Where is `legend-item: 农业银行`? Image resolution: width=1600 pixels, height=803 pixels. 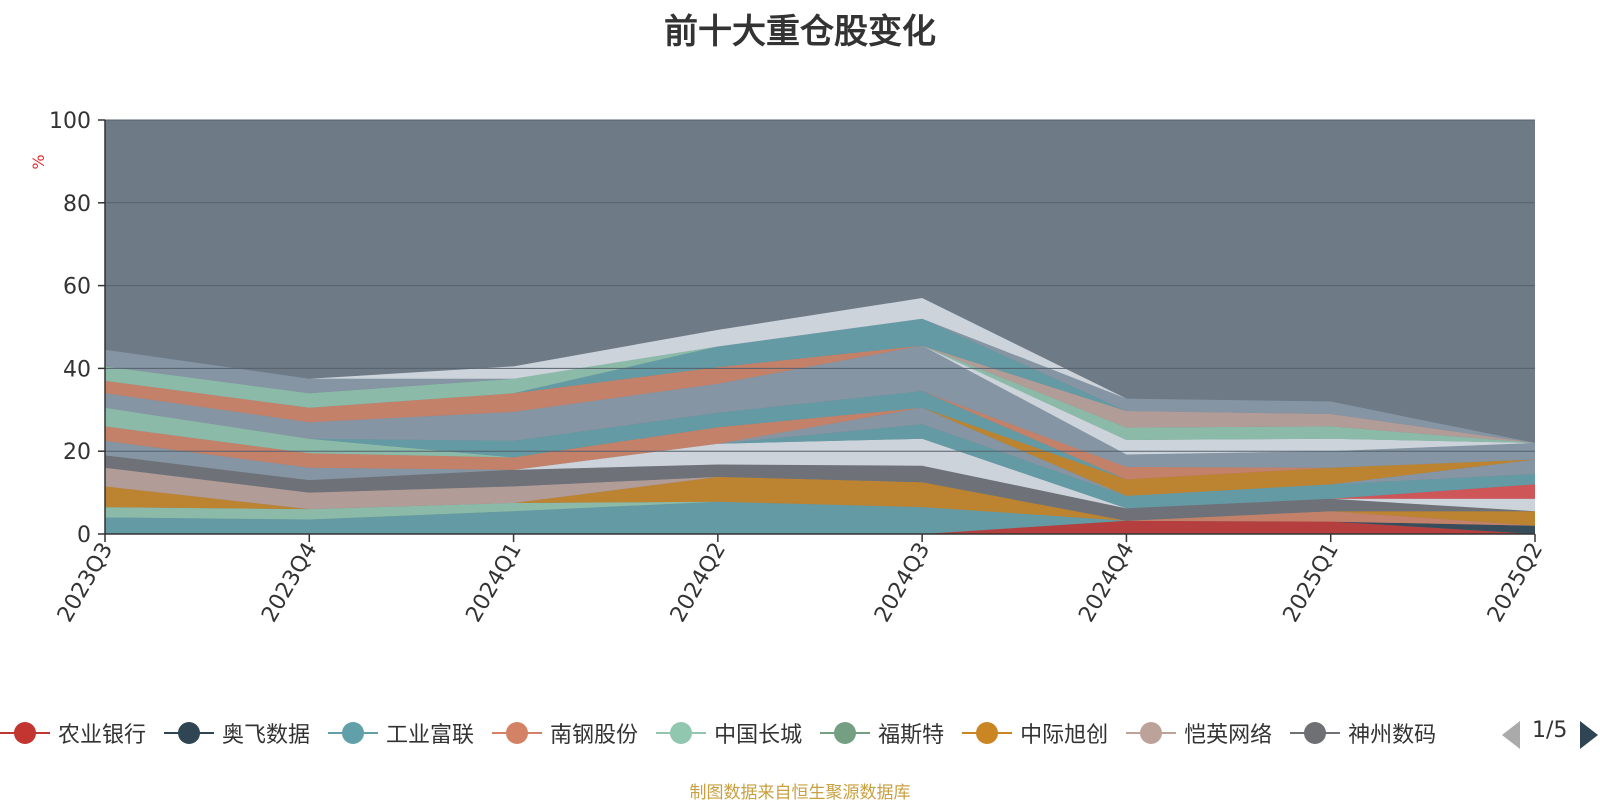
legend-item: 农业银行 is located at coordinates (73, 733).